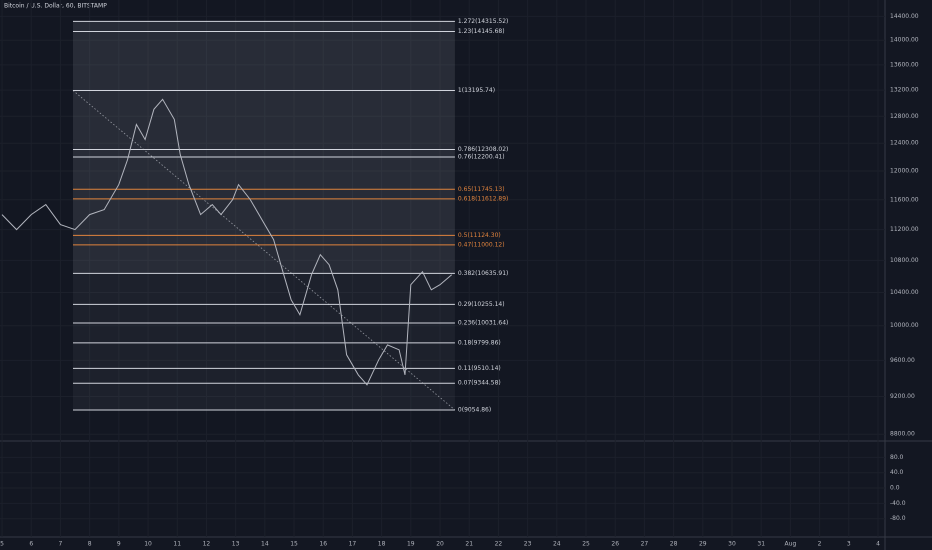 The height and width of the screenshot is (550, 932). Describe the element at coordinates (119, 544) in the screenshot. I see `x-tick-label: 9` at that location.